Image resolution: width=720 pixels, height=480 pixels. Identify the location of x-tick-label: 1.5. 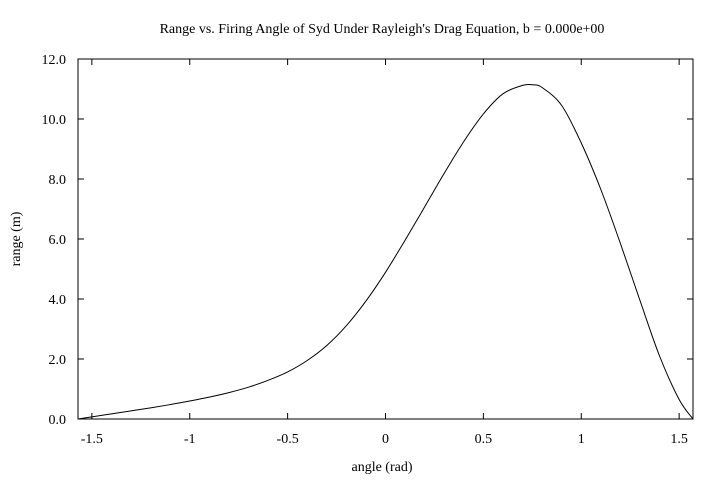
(679, 439).